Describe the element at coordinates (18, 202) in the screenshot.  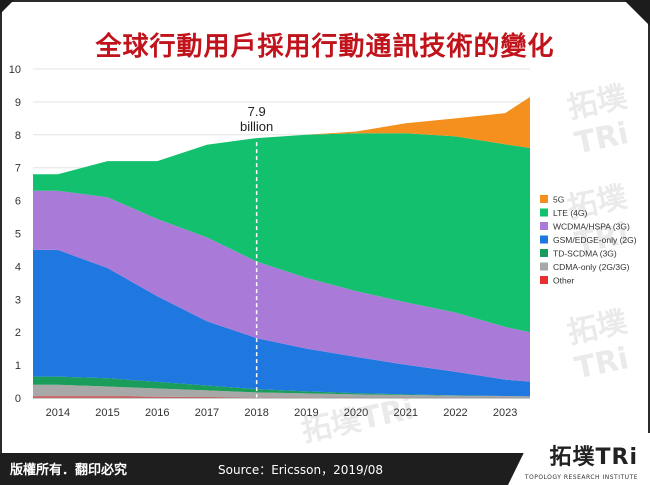
I see `y-tick-label: 6` at that location.